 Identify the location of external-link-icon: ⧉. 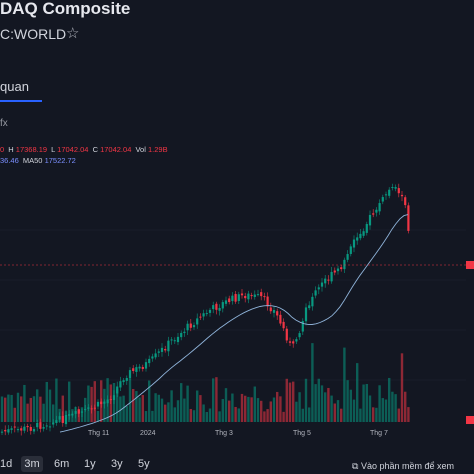
(355, 466).